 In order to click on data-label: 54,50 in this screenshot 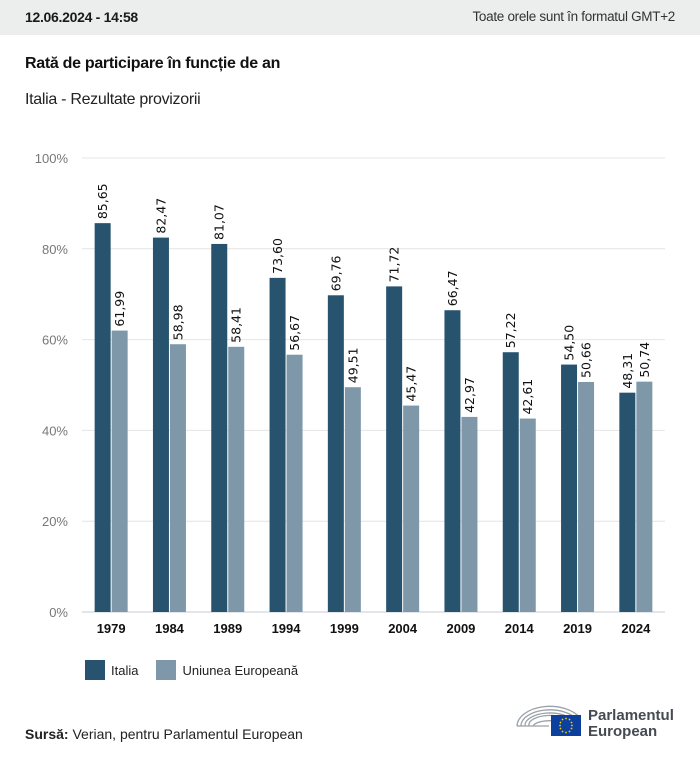, I will do `click(569, 343)`.